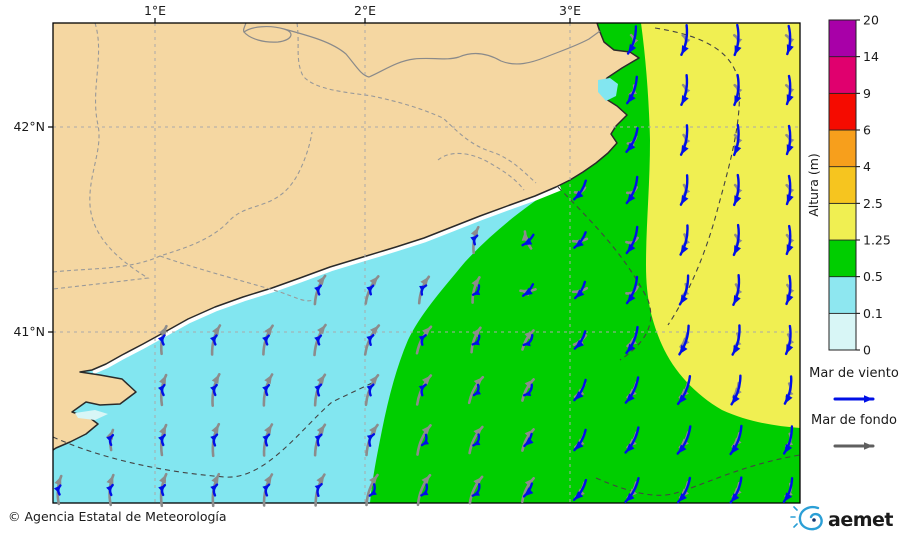 The image size is (900, 533). I want to click on aemet-swirl-icon, so click(806, 518).